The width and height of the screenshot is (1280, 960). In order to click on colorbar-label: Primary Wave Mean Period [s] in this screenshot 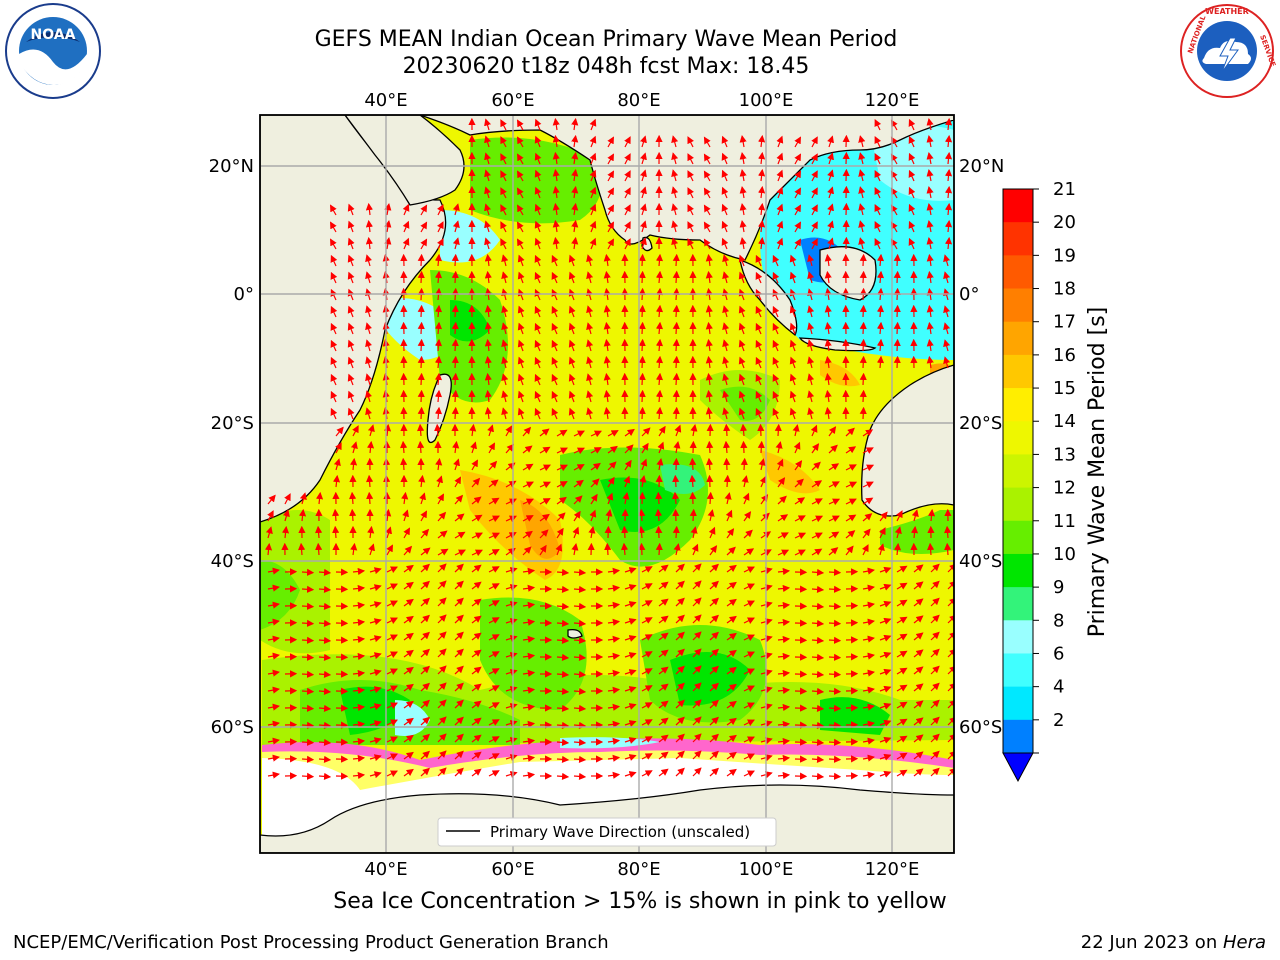, I will do `click(1097, 472)`.